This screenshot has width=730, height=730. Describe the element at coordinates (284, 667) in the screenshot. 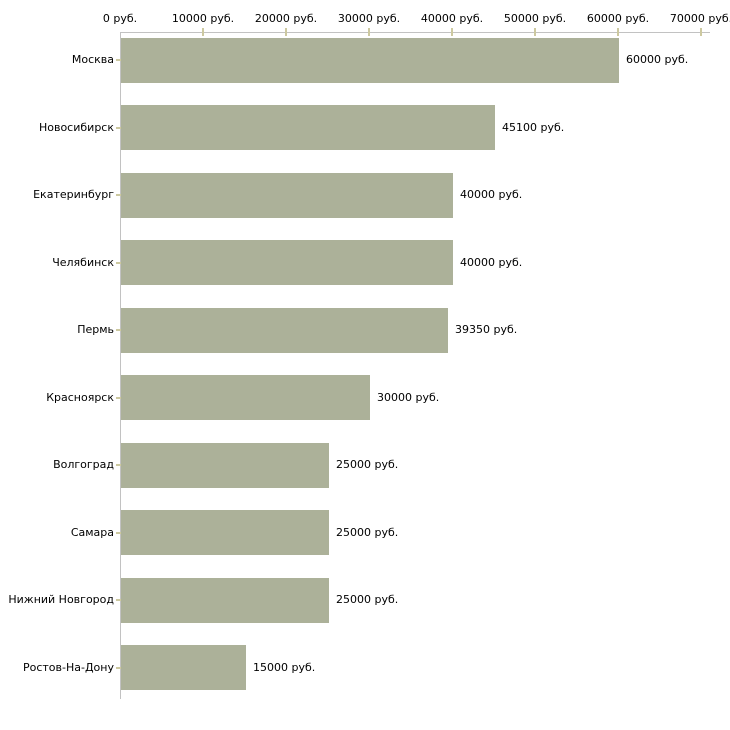

I see `value-label: 15000 руб.` at that location.